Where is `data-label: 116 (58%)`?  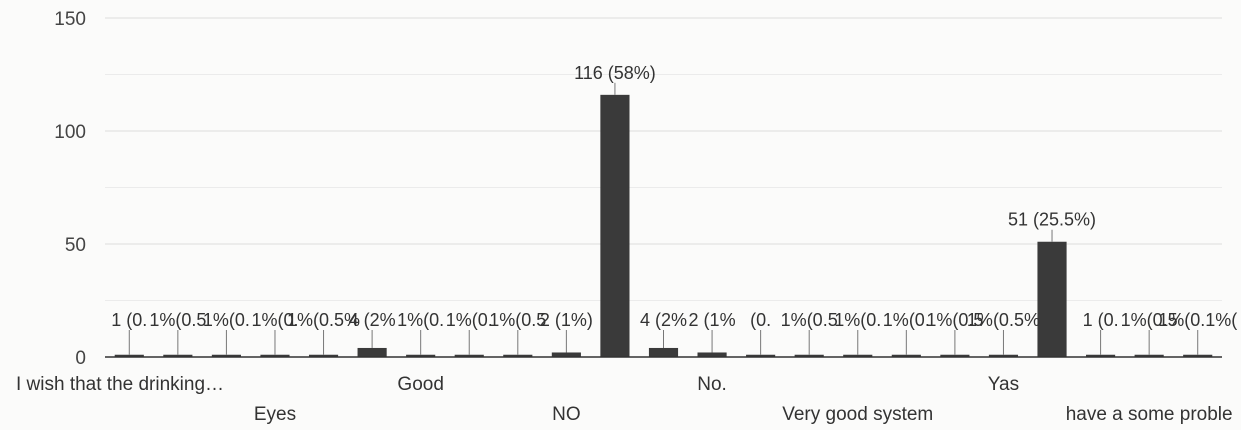 data-label: 116 (58%) is located at coordinates (615, 73).